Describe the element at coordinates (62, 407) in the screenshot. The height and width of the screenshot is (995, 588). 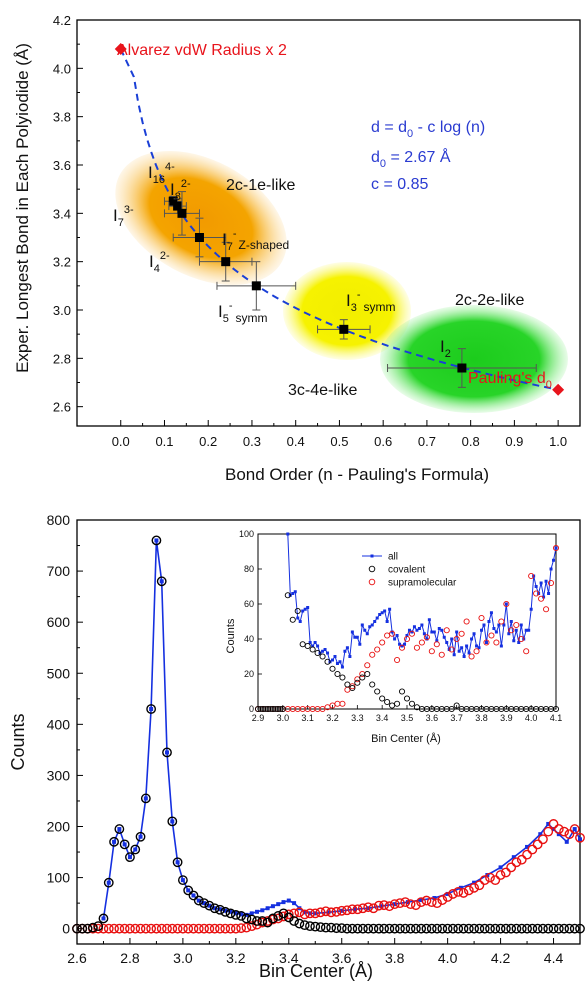
I see `top-ytick-label: 2.6` at that location.